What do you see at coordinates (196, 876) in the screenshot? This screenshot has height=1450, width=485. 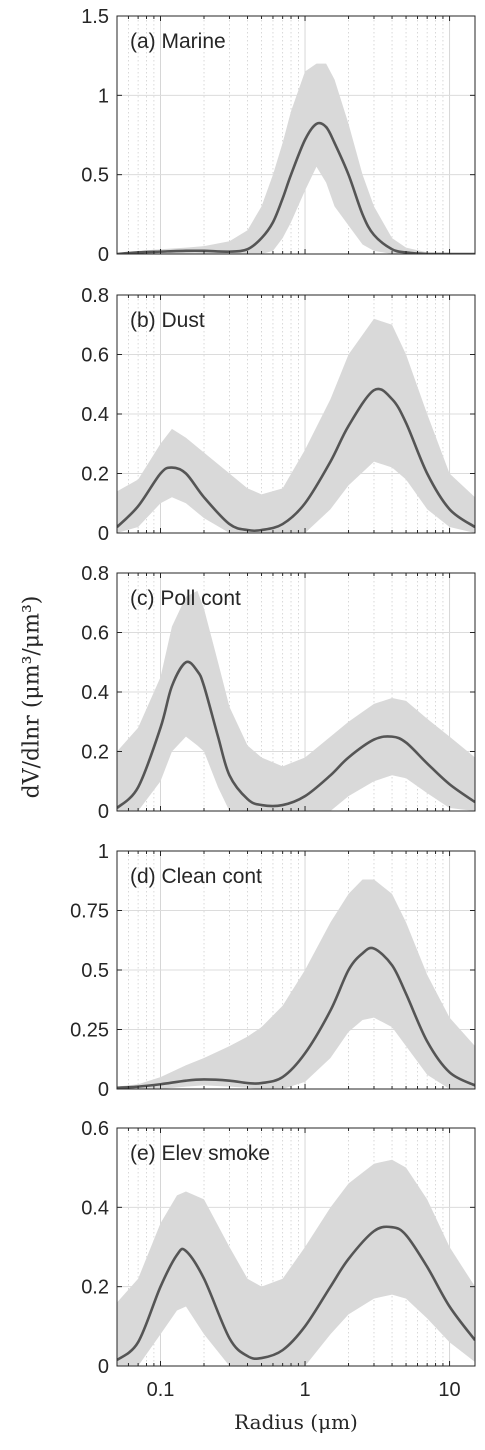 I see `panel-4-label: (d) Clean cont` at bounding box center [196, 876].